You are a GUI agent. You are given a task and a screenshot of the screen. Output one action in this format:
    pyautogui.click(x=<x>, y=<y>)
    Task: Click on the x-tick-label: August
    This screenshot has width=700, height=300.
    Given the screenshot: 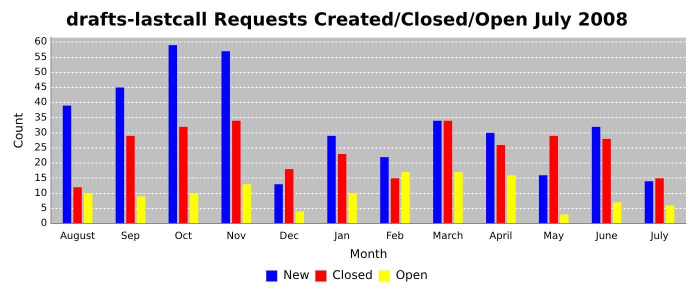 What is the action you would take?
    pyautogui.click(x=78, y=236)
    